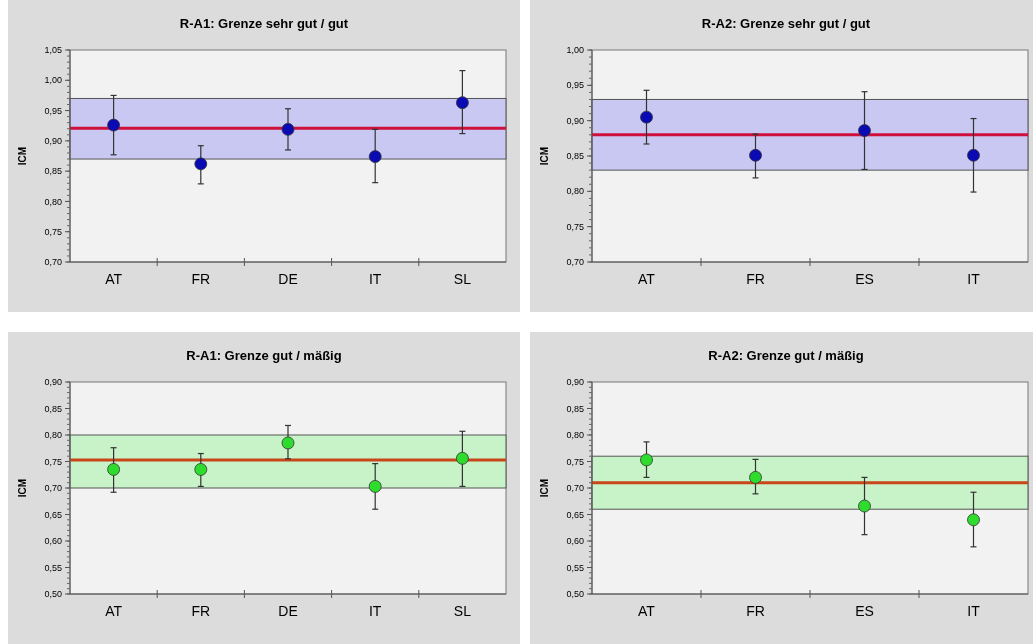 This screenshot has width=1033, height=644. I want to click on chart-title: R-A2: Grenze sehr gut / gut, so click(786, 23).